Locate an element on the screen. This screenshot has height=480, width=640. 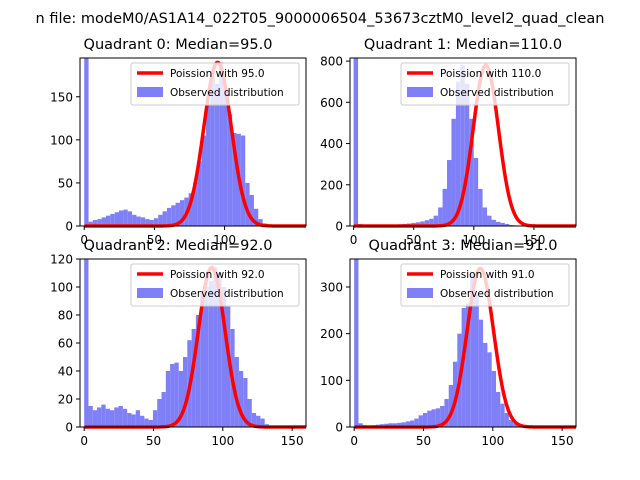
axes-frame is located at coordinates (463, 142).